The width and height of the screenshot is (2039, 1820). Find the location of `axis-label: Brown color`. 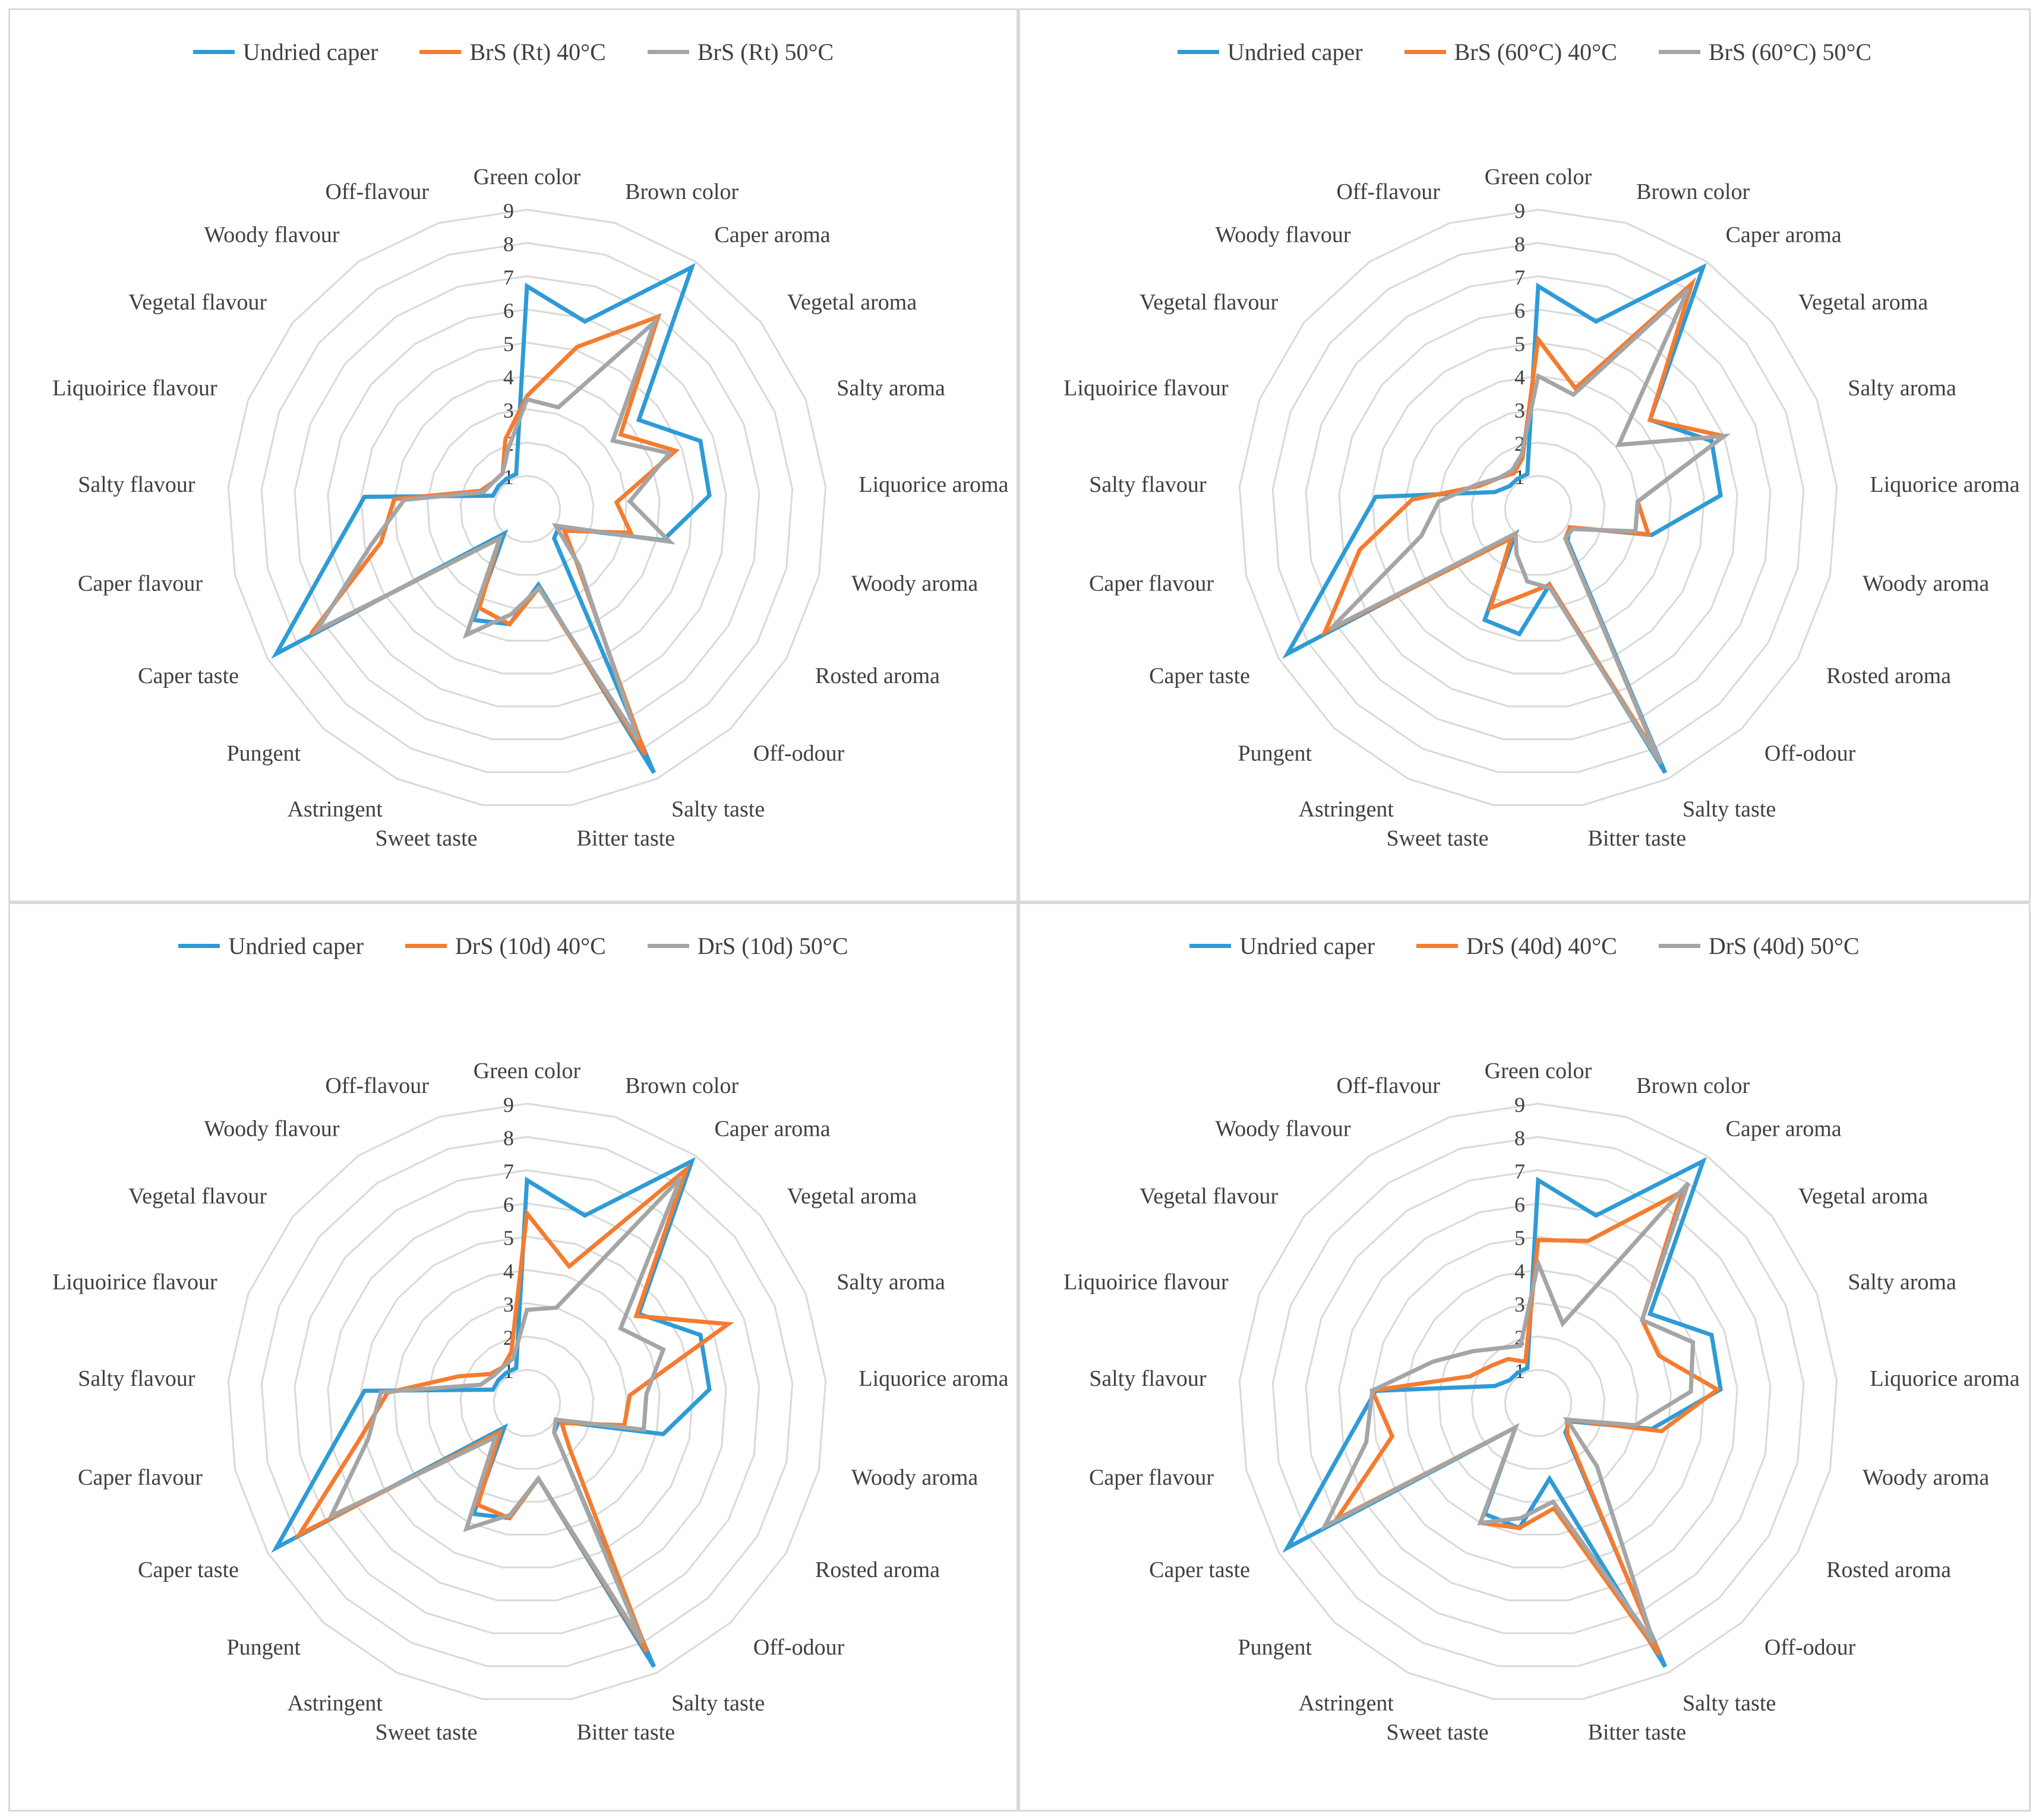

axis-label: Brown color is located at coordinates (682, 192).